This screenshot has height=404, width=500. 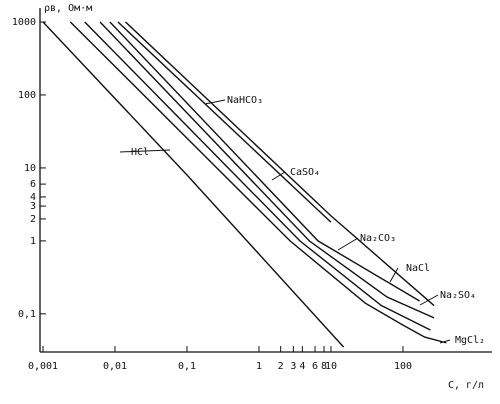 I want to click on y-tick-label: 3, so click(x=33, y=206).